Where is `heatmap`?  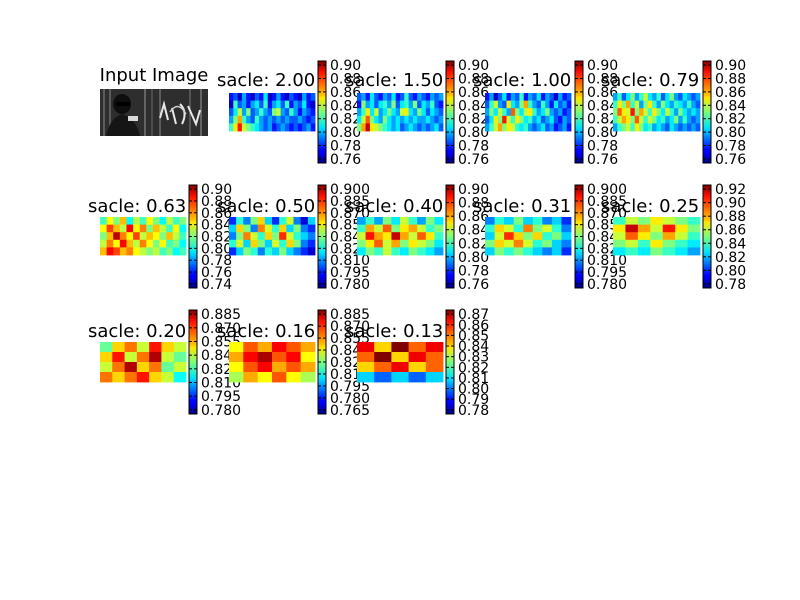
heatmap is located at coordinates (143, 236).